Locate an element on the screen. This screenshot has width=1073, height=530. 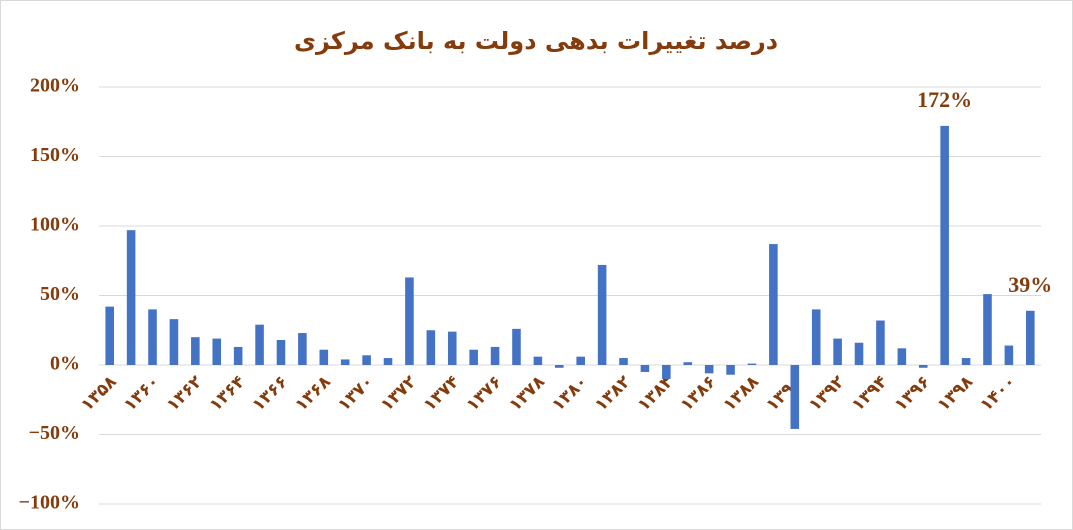
y-tick-label: −50% is located at coordinates (54, 433).